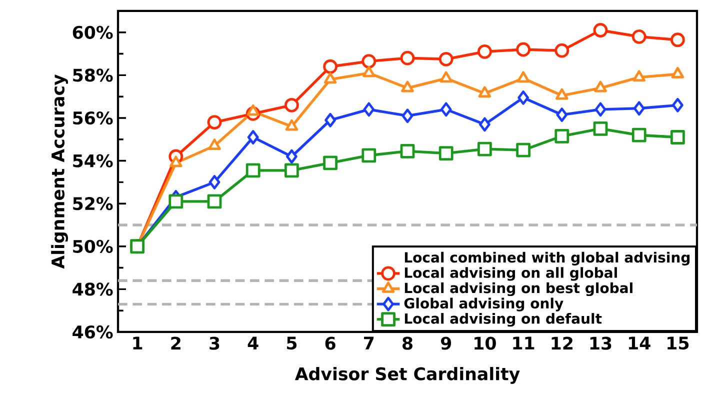 This screenshot has width=704, height=417. I want to click on y-tick-label: 50%, so click(93, 246).